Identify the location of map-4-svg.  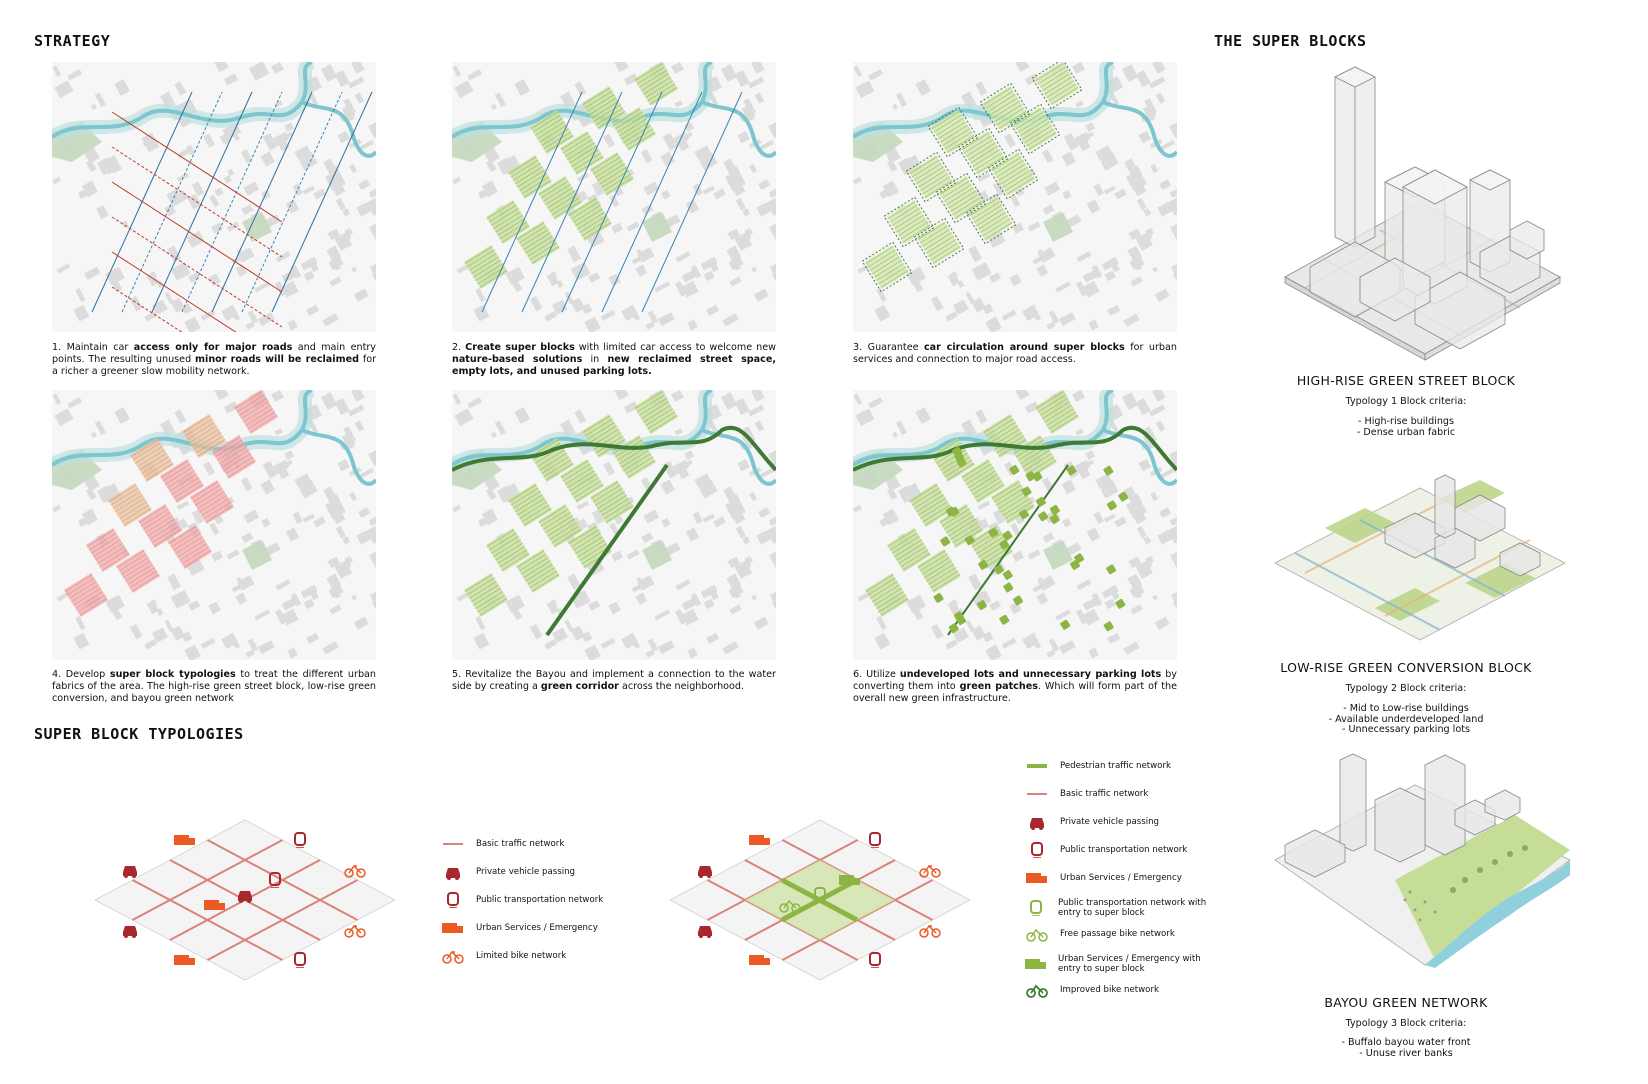
(214, 525).